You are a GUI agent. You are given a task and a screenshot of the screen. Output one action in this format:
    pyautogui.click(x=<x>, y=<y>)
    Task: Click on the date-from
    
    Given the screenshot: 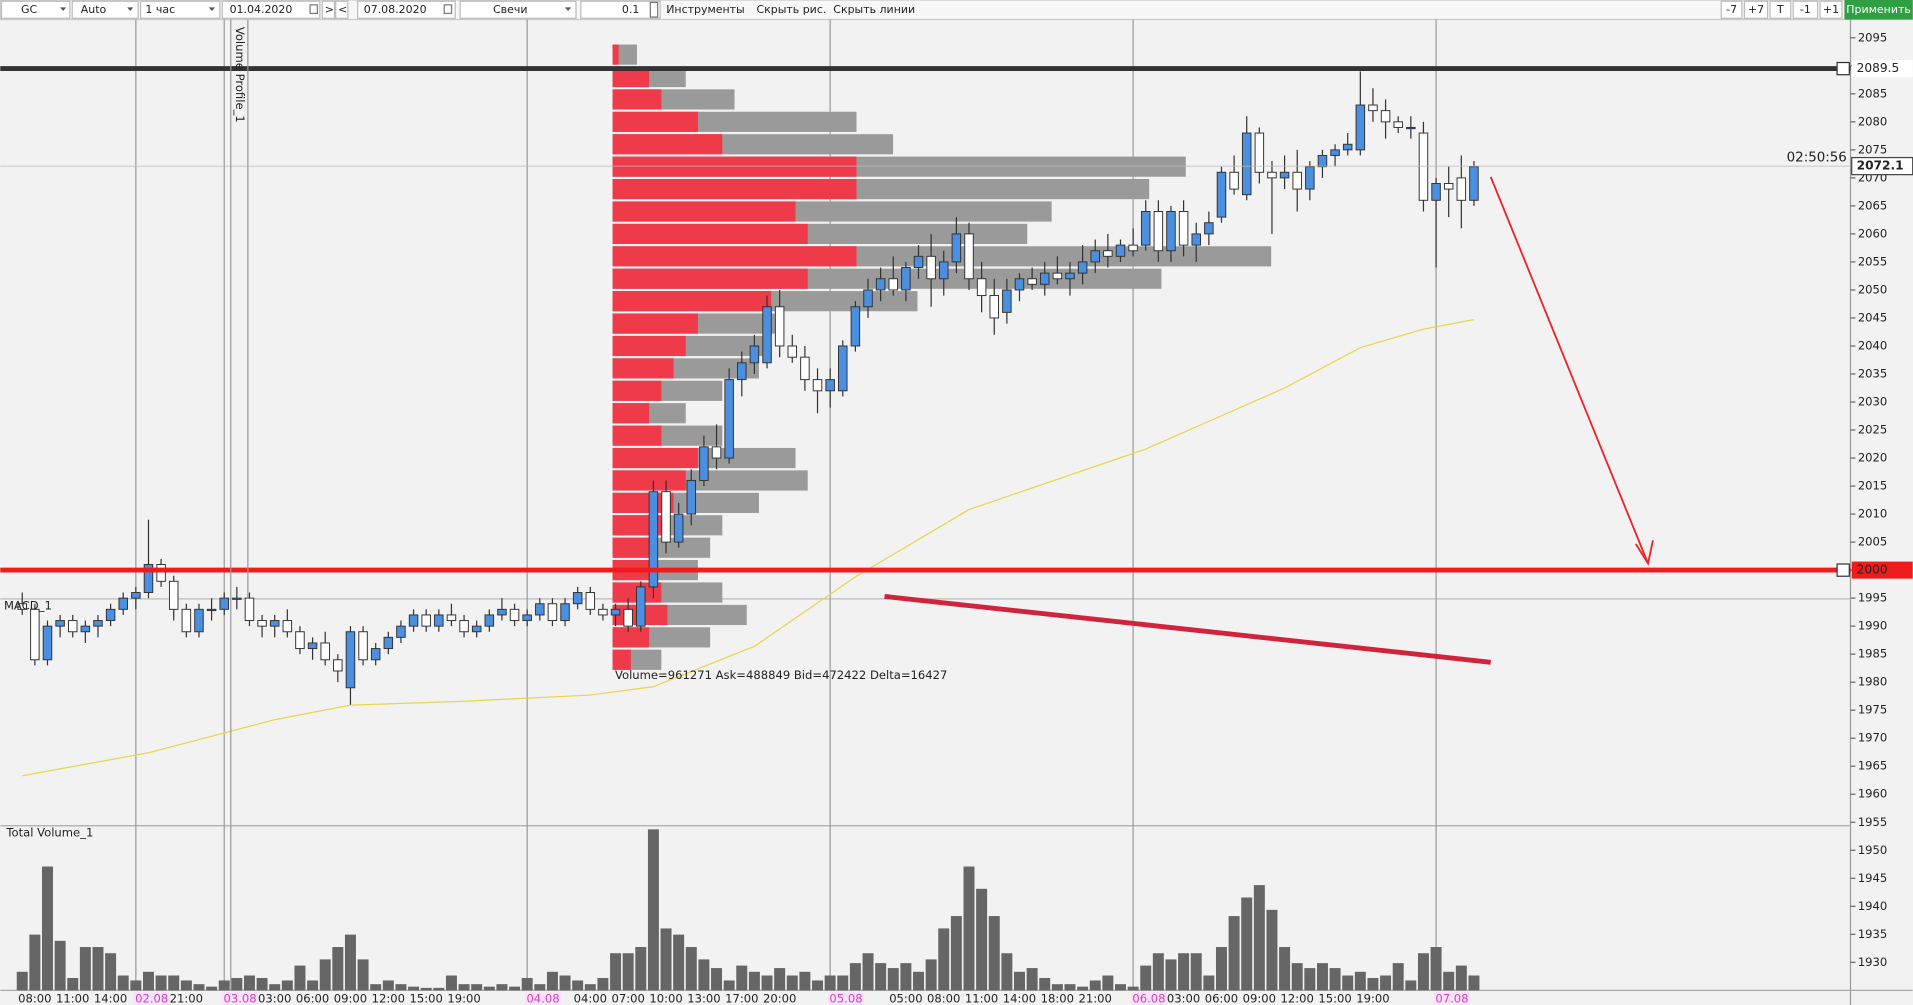 What is the action you would take?
    pyautogui.click(x=271, y=9)
    